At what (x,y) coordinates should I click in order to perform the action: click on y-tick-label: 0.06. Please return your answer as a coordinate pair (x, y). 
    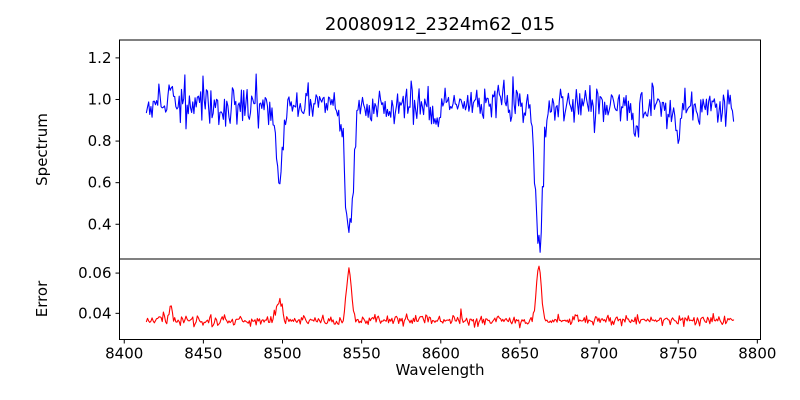
    Looking at the image, I should click on (94, 273).